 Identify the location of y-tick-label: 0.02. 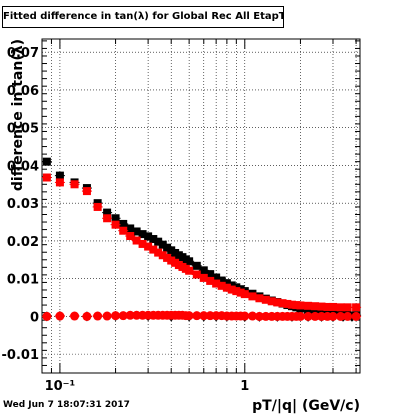
(23, 242).